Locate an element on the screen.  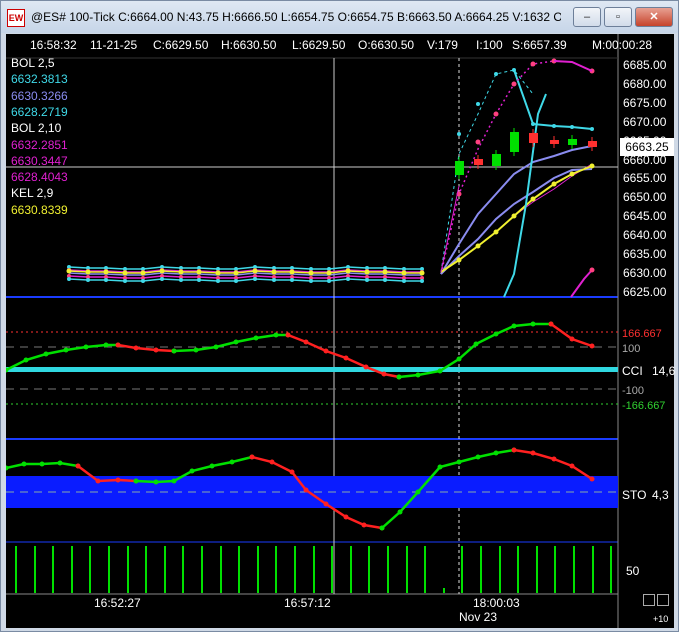
current-price-badge: 6663.25 is located at coordinates (647, 147).